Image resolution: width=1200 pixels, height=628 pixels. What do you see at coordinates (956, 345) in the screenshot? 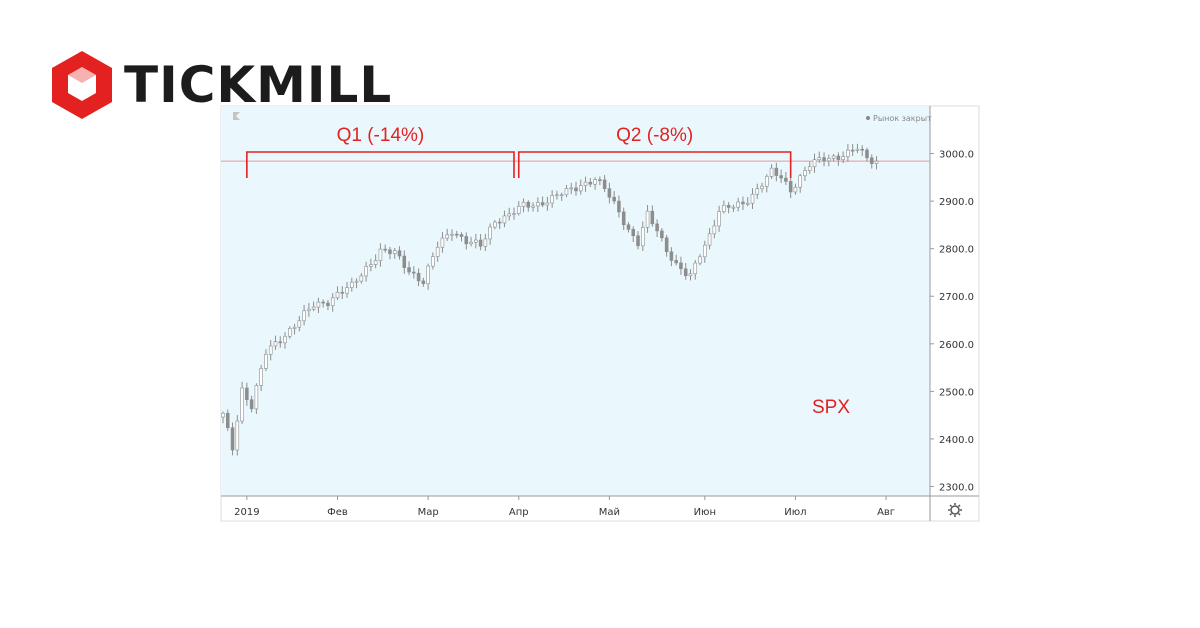
I see `price-tick-label: 2600.0` at bounding box center [956, 345].